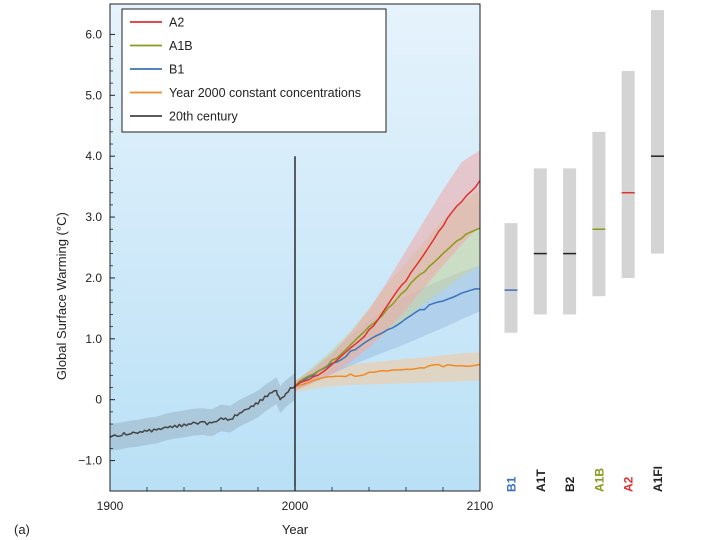 The height and width of the screenshot is (540, 720). What do you see at coordinates (93, 95) in the screenshot?
I see `y-tick-label: 5.0` at bounding box center [93, 95].